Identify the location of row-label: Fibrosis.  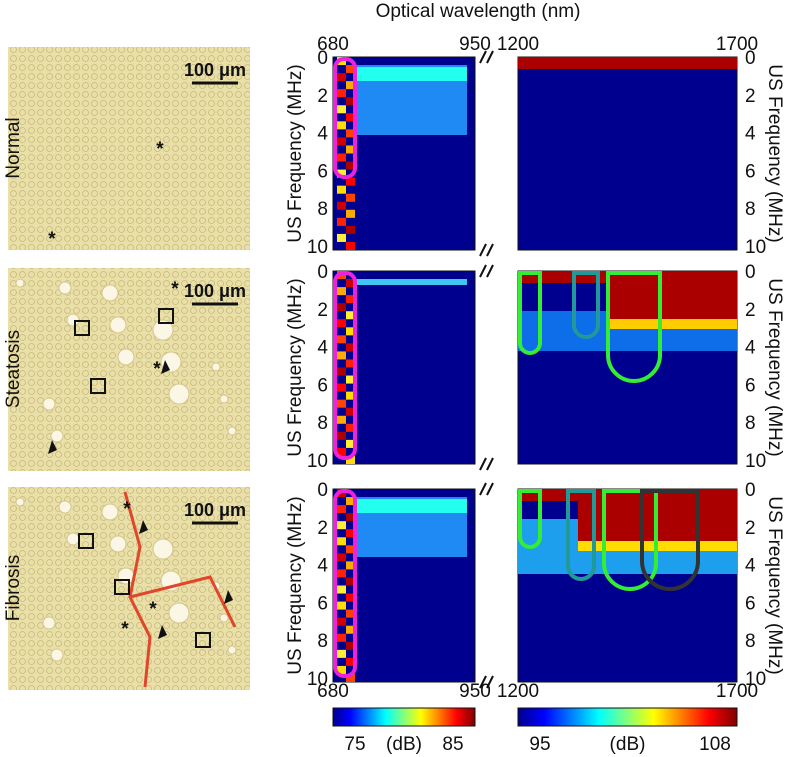
(13, 588).